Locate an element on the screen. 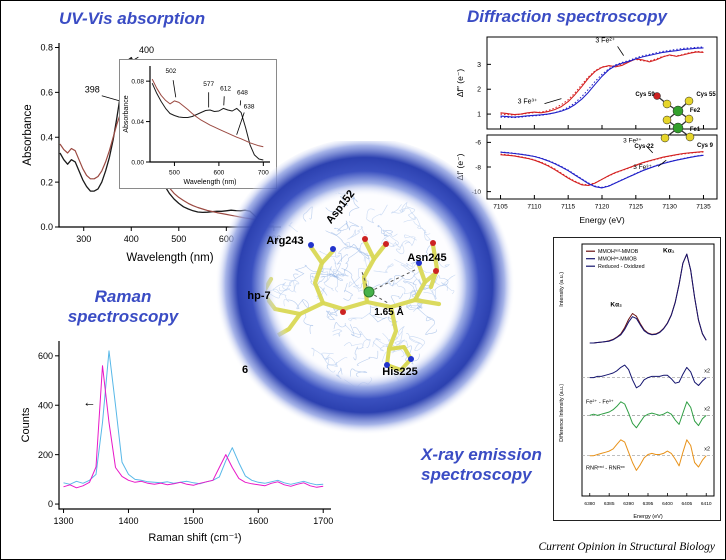 This screenshot has width=726, height=560. svg-text: 0.2 is located at coordinates (46, 182).